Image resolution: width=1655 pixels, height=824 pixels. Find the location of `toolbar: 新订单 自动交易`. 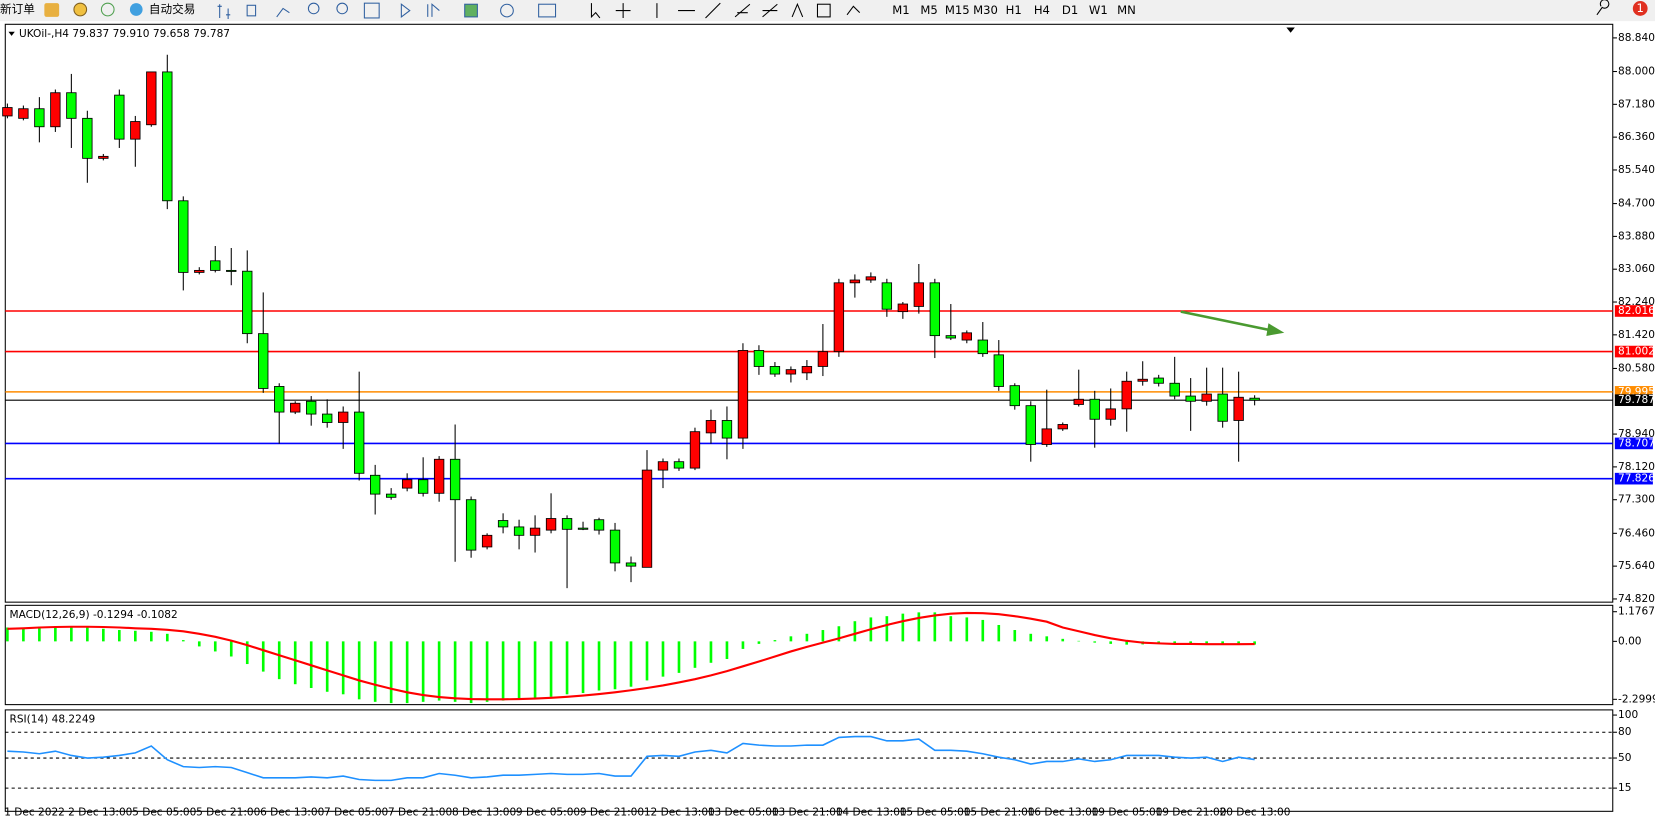

toolbar: 新订单 自动交易 is located at coordinates (827, 11).